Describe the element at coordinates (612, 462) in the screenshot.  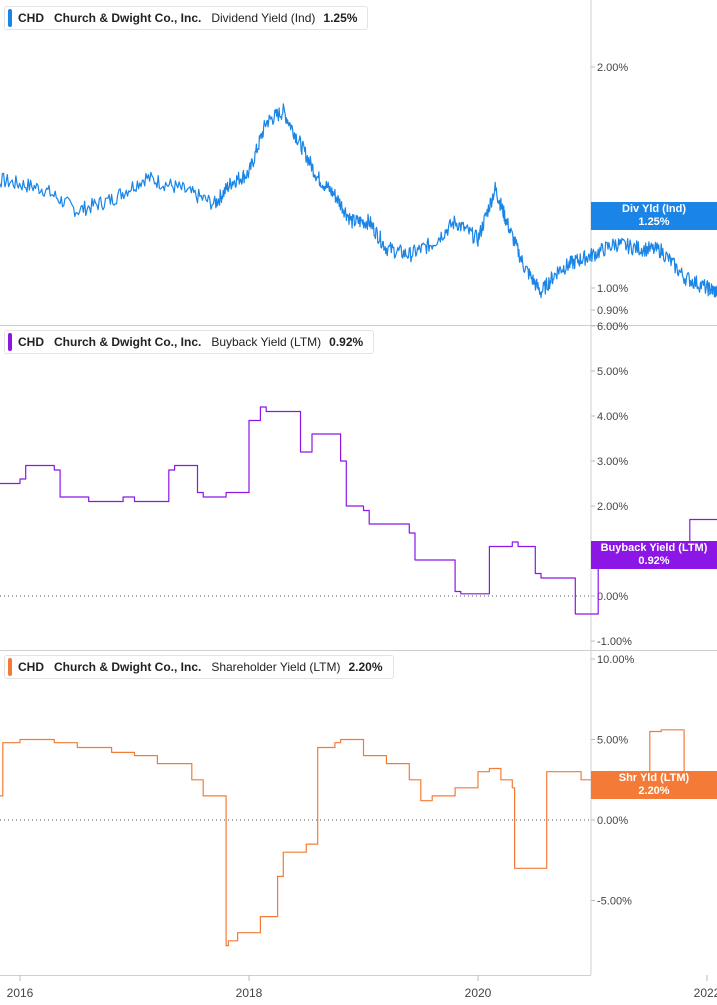
I see `y-tick-label: 3.00%` at that location.